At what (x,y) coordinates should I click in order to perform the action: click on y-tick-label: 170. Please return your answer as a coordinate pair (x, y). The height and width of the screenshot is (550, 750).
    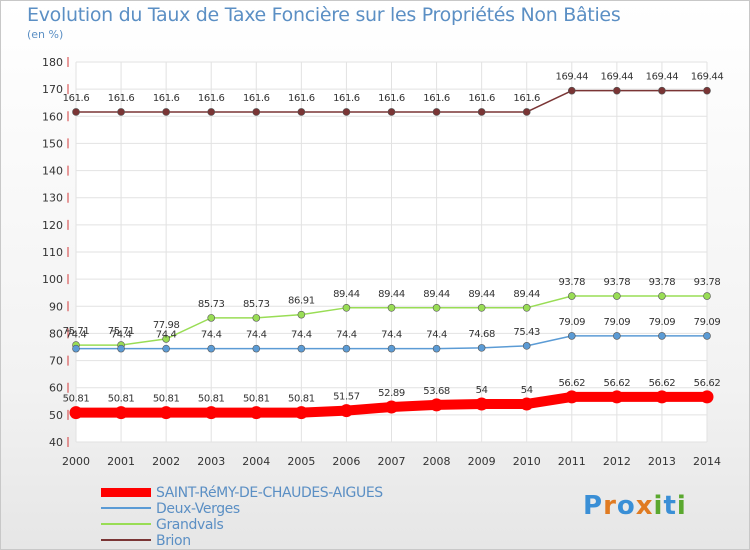
    Looking at the image, I should click on (52, 89).